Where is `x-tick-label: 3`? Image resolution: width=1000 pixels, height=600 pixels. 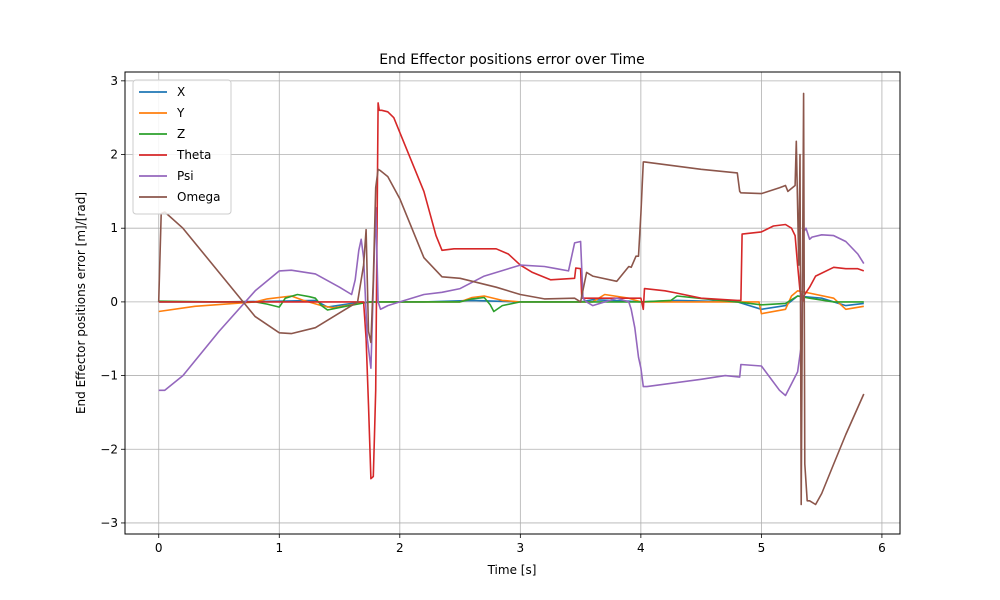
x-tick-label: 3 is located at coordinates (521, 548).